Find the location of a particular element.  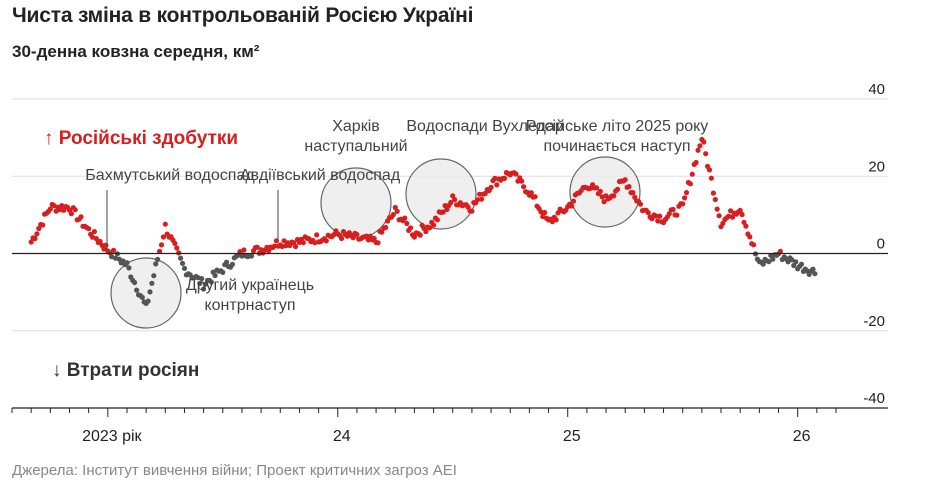

y-tick-label: 40 is located at coordinates (876, 89).